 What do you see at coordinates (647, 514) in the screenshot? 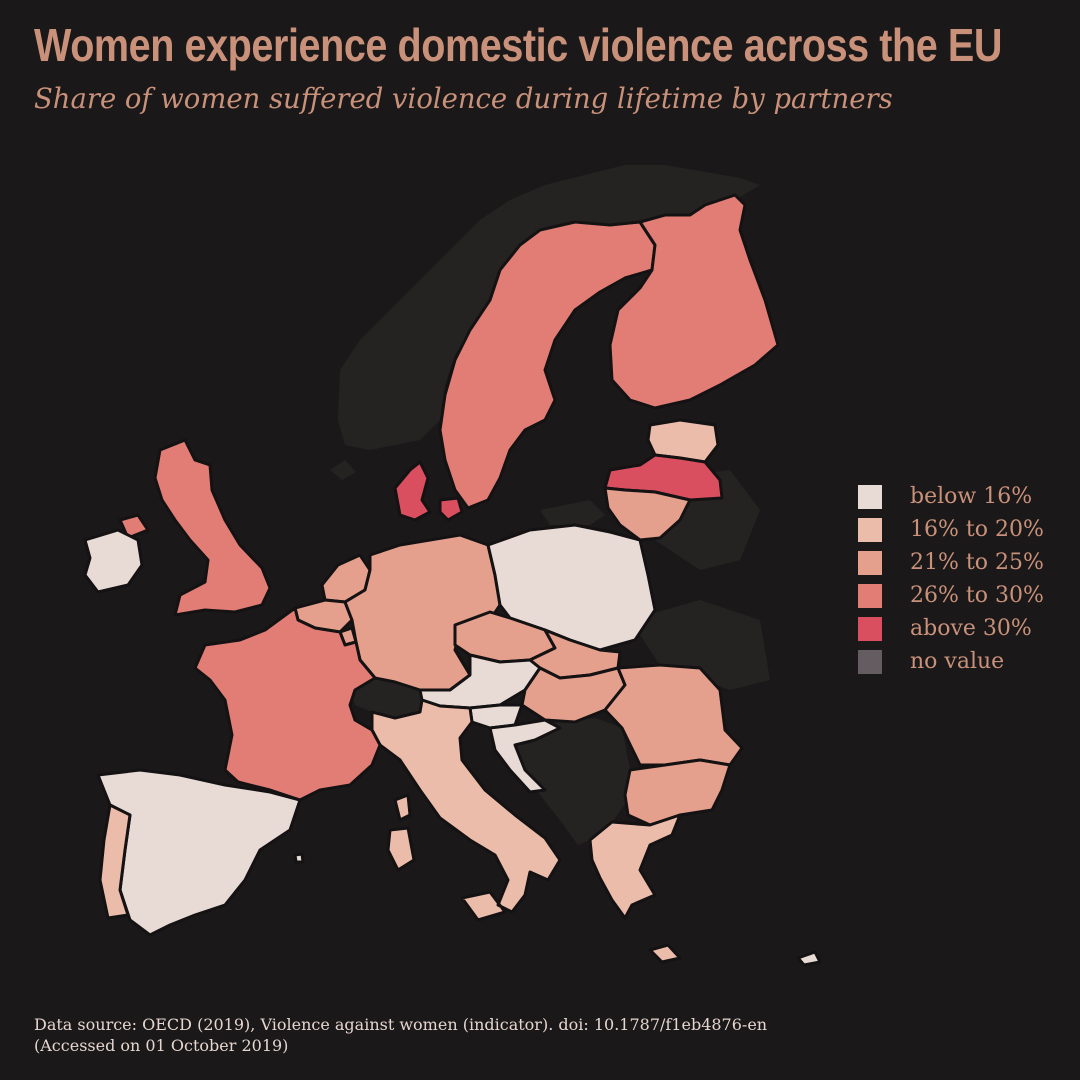
I see `region-lithuania` at bounding box center [647, 514].